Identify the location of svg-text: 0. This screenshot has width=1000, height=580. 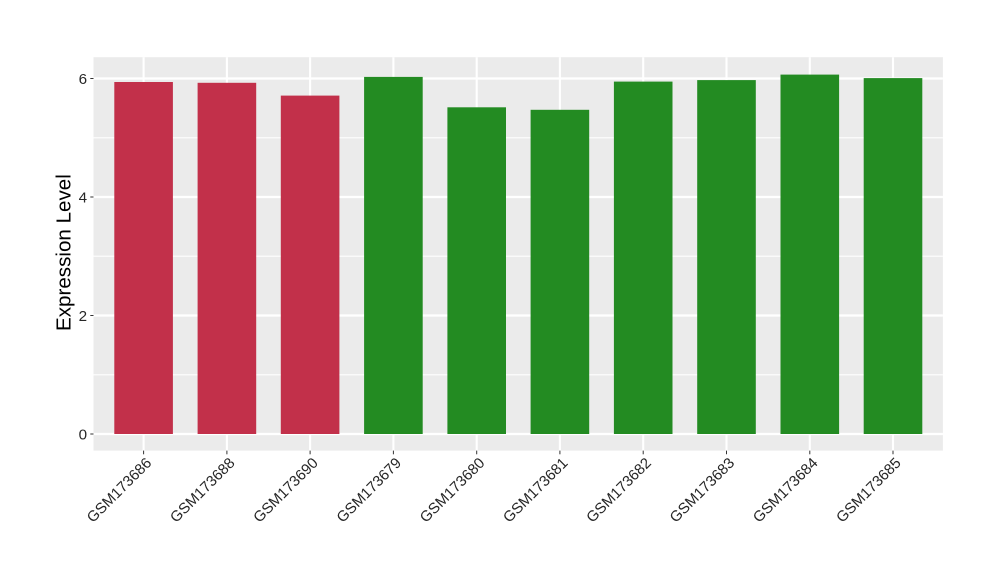
(83, 434).